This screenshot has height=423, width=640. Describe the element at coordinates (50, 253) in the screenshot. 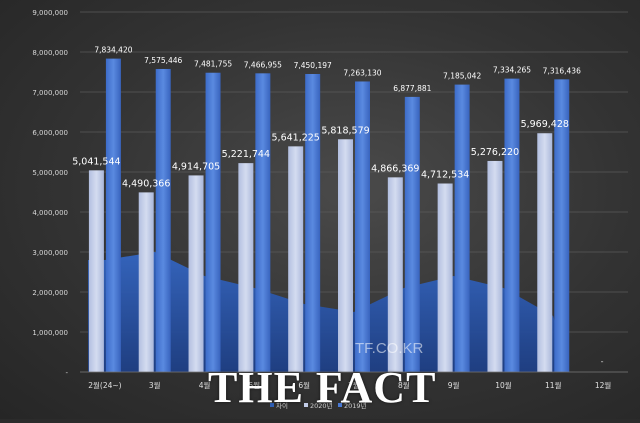

I see `y-tick-label: 3,000,000` at that location.